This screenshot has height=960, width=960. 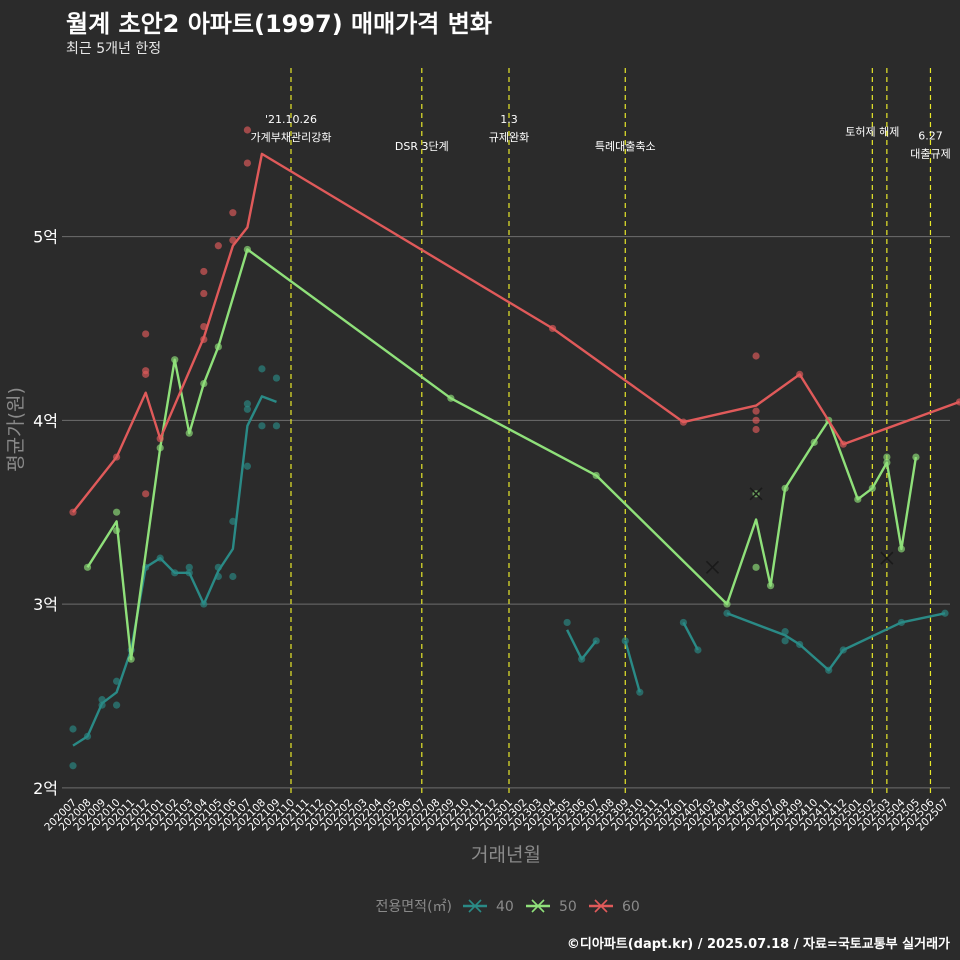 I want to click on x-axis-title: 거래년월, so click(x=506, y=855).